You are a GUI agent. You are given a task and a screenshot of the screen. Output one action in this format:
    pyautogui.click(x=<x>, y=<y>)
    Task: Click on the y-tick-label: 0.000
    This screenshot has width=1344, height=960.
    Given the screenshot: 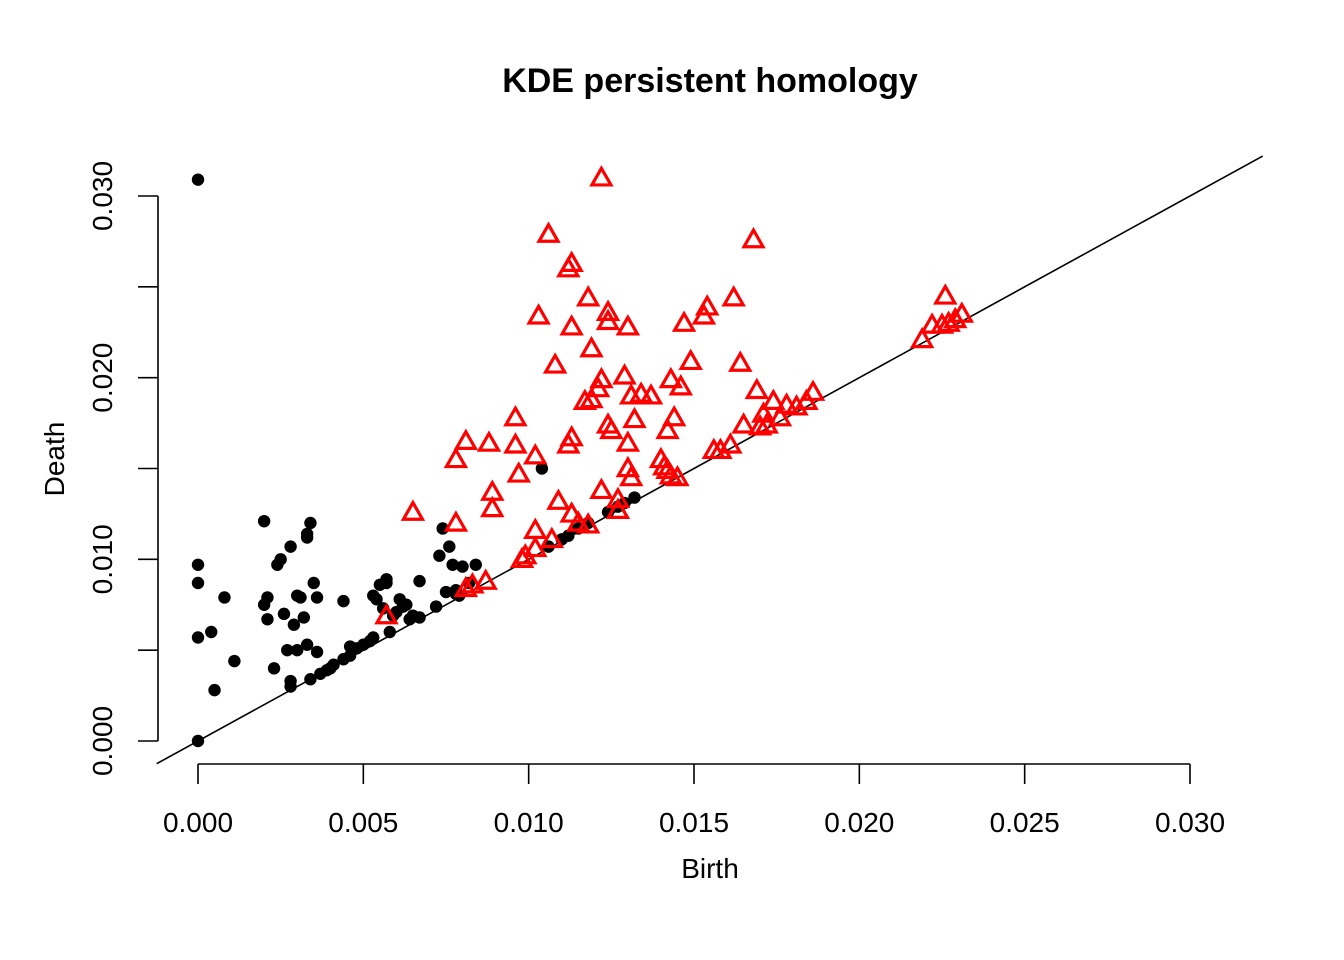 What is the action you would take?
    pyautogui.click(x=102, y=741)
    